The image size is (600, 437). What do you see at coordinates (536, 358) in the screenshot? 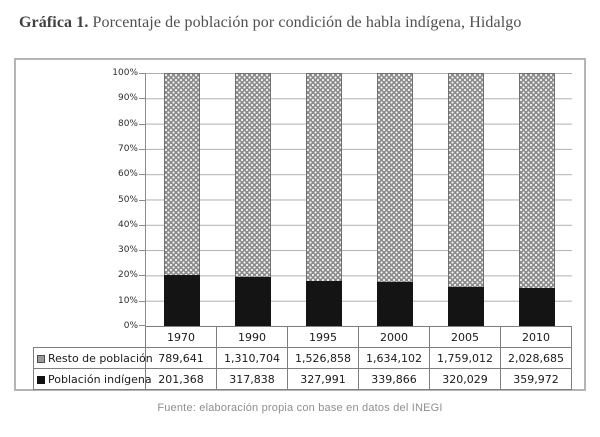
I see `value-cell: 2,028,685` at bounding box center [536, 358].